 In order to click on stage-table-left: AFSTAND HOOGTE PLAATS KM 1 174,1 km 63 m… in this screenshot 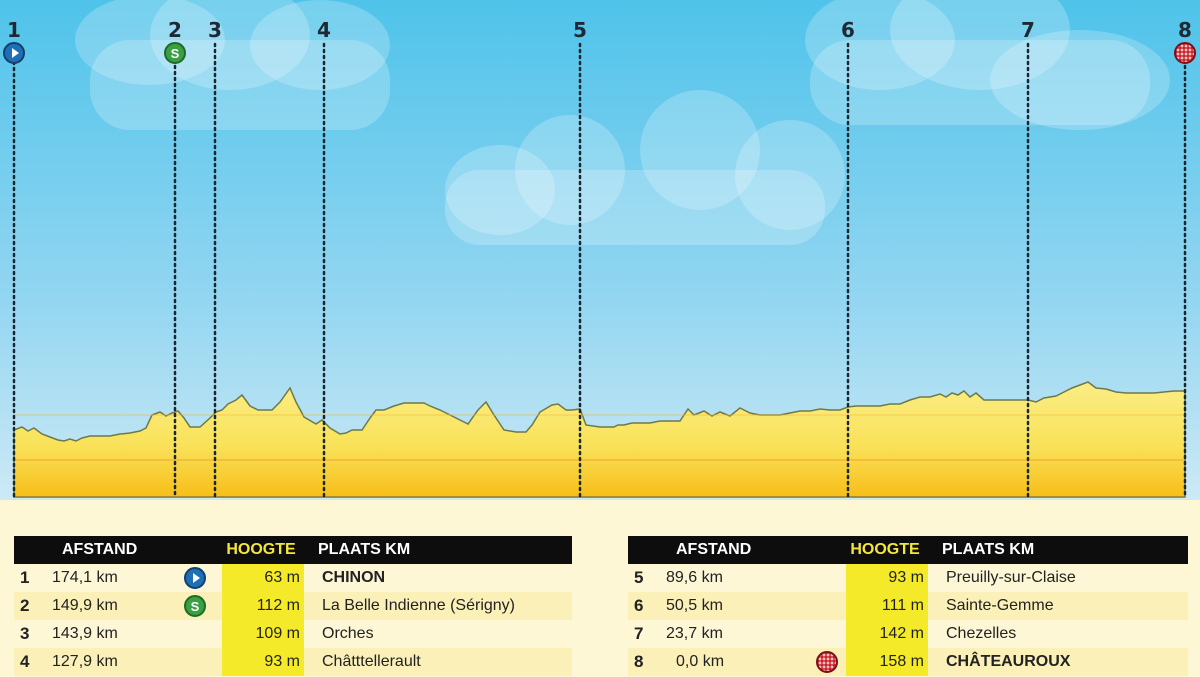, I will do `click(293, 606)`.